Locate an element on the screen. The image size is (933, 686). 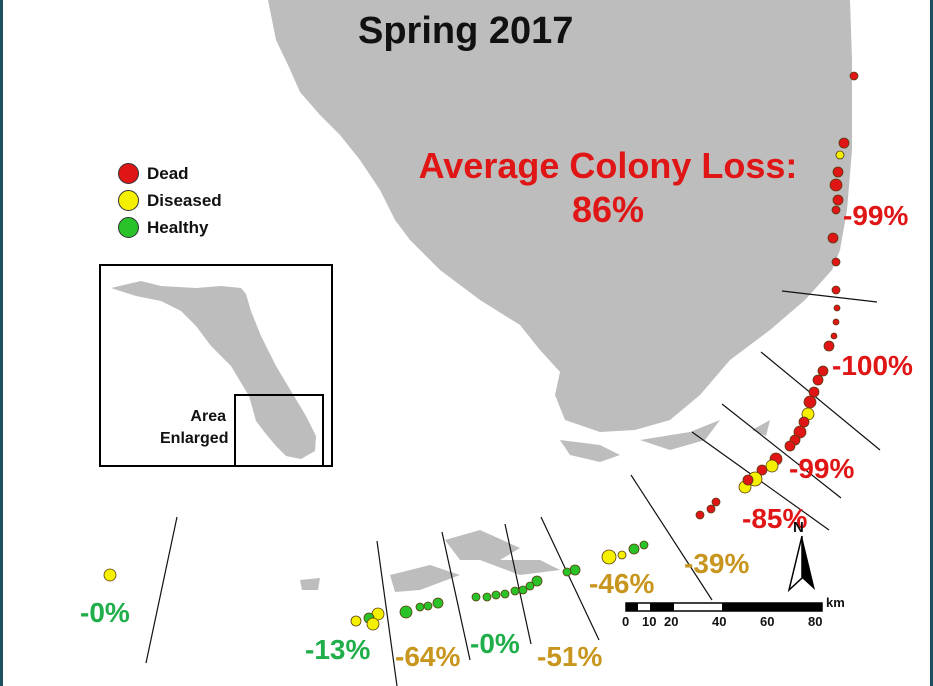
scale-tick-0: 0 is located at coordinates (626, 621).